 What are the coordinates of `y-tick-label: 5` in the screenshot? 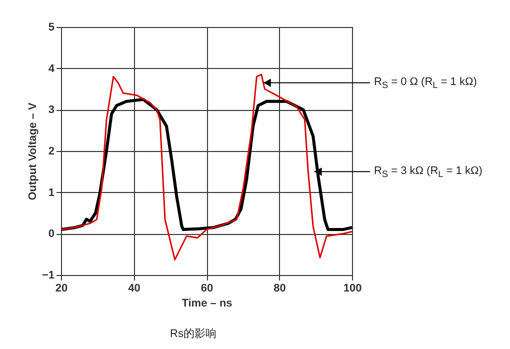 It's located at (51, 28).